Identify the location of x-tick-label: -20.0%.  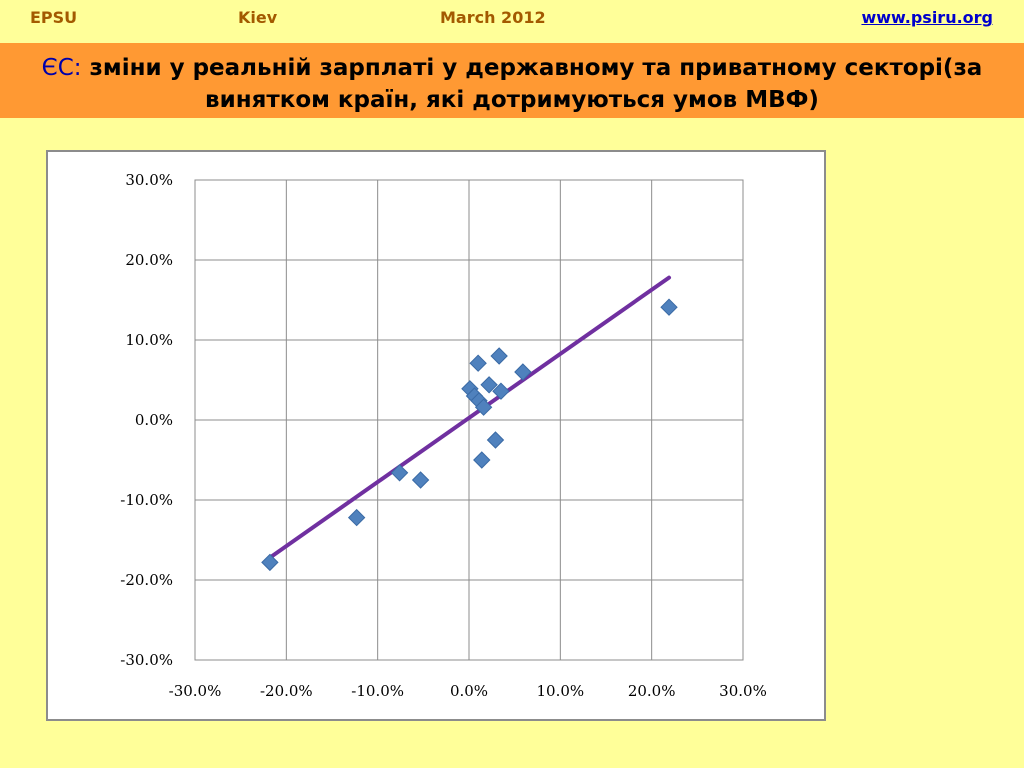
(286, 691).